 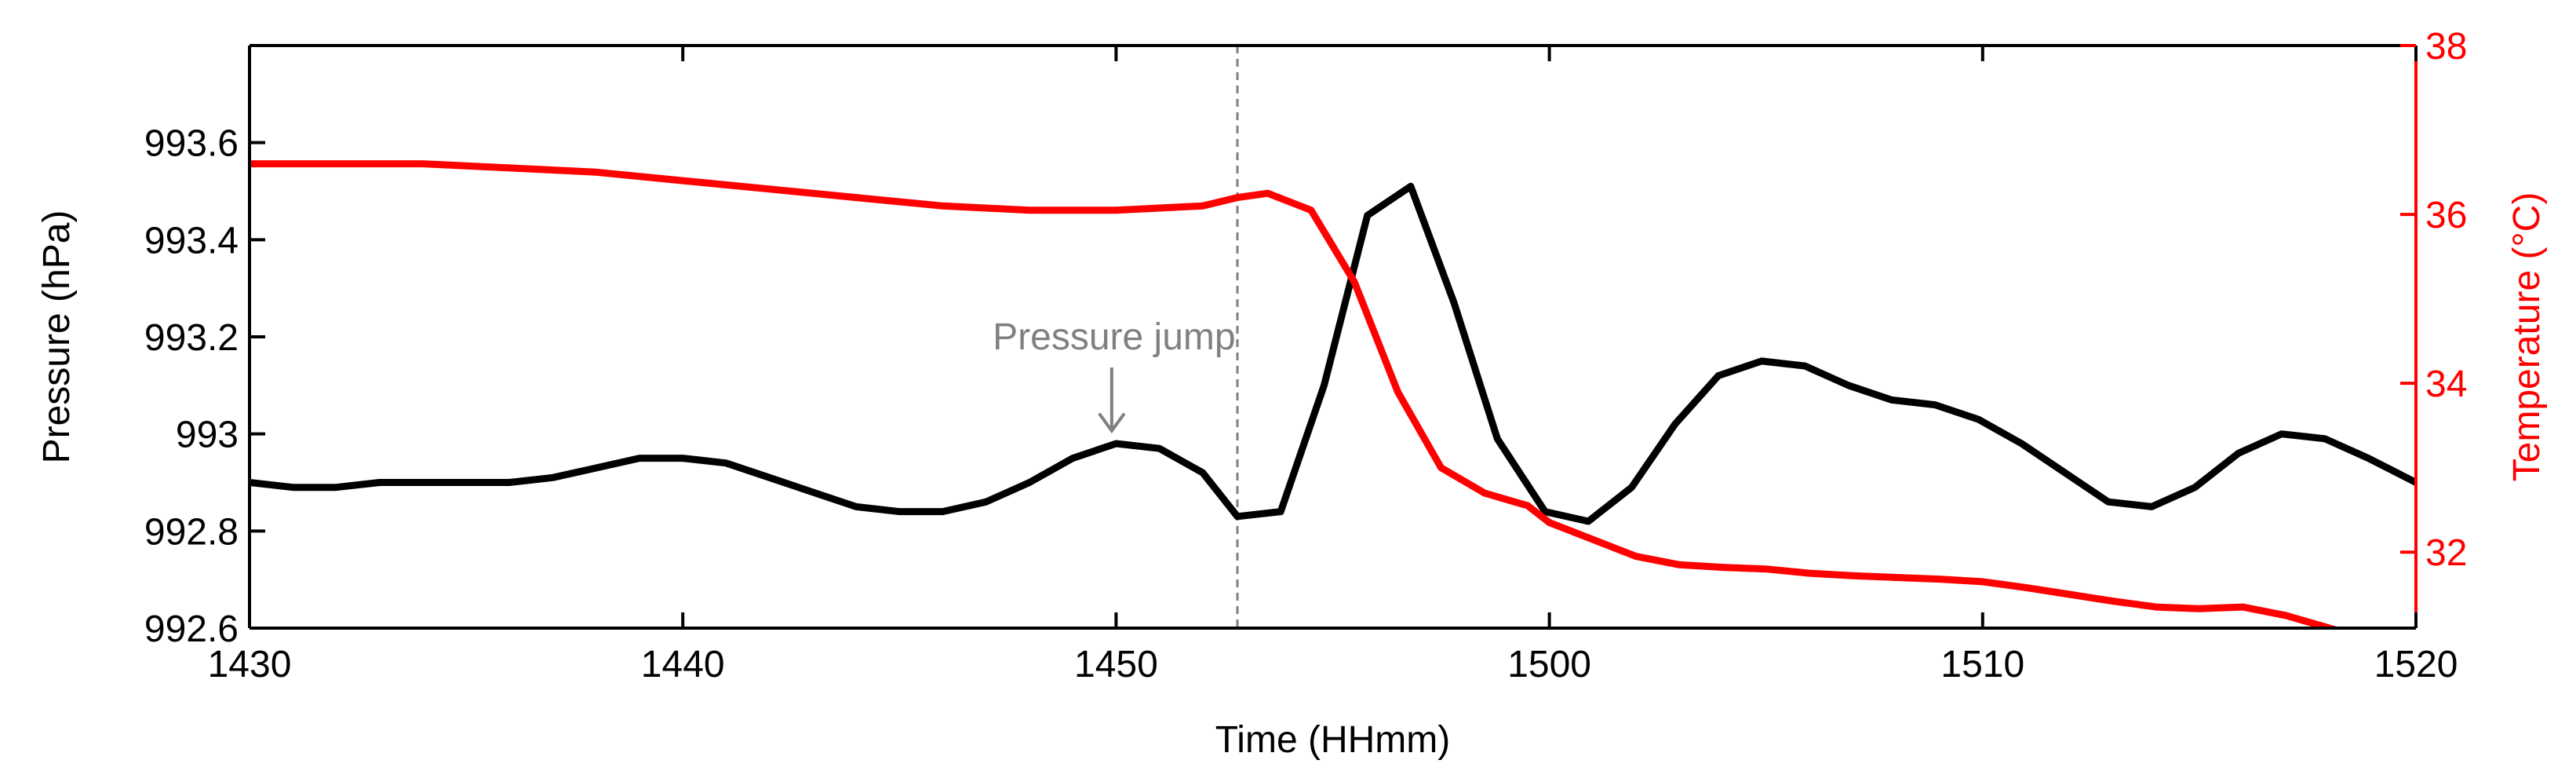 What do you see at coordinates (2527, 337) in the screenshot?
I see `y-axis-right-title: Temperature (°C)` at bounding box center [2527, 337].